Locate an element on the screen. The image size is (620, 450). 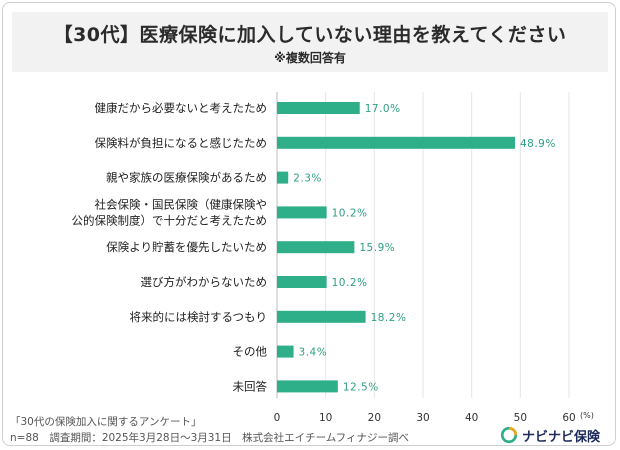
x-tick-label: 60 is located at coordinates (568, 418).